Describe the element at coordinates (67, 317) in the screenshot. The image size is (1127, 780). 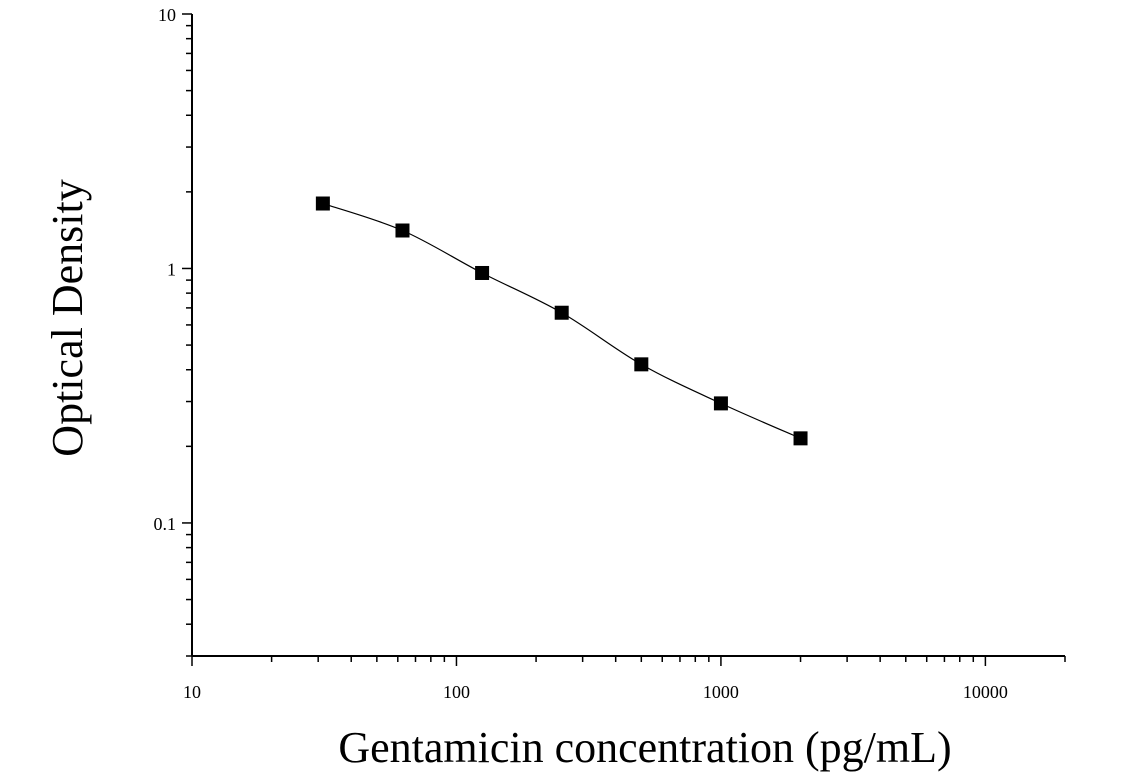
I see `y-axis-title: Optical Density` at that location.